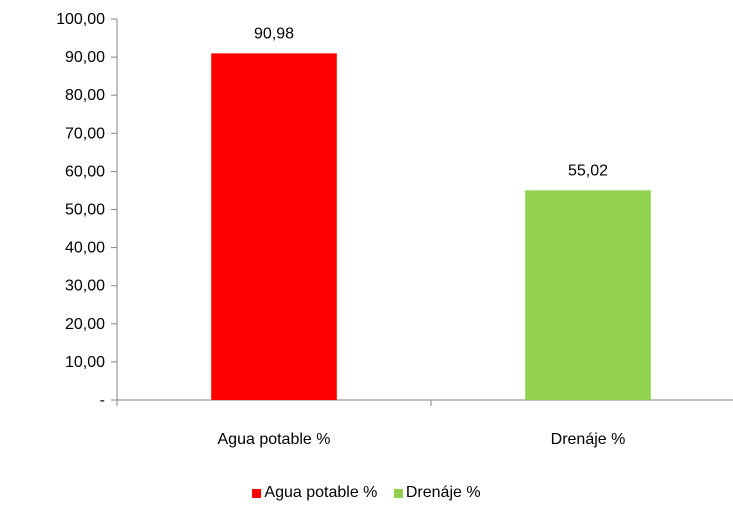  I want to click on legend: Agua potable % Drenáje %, so click(366, 493).